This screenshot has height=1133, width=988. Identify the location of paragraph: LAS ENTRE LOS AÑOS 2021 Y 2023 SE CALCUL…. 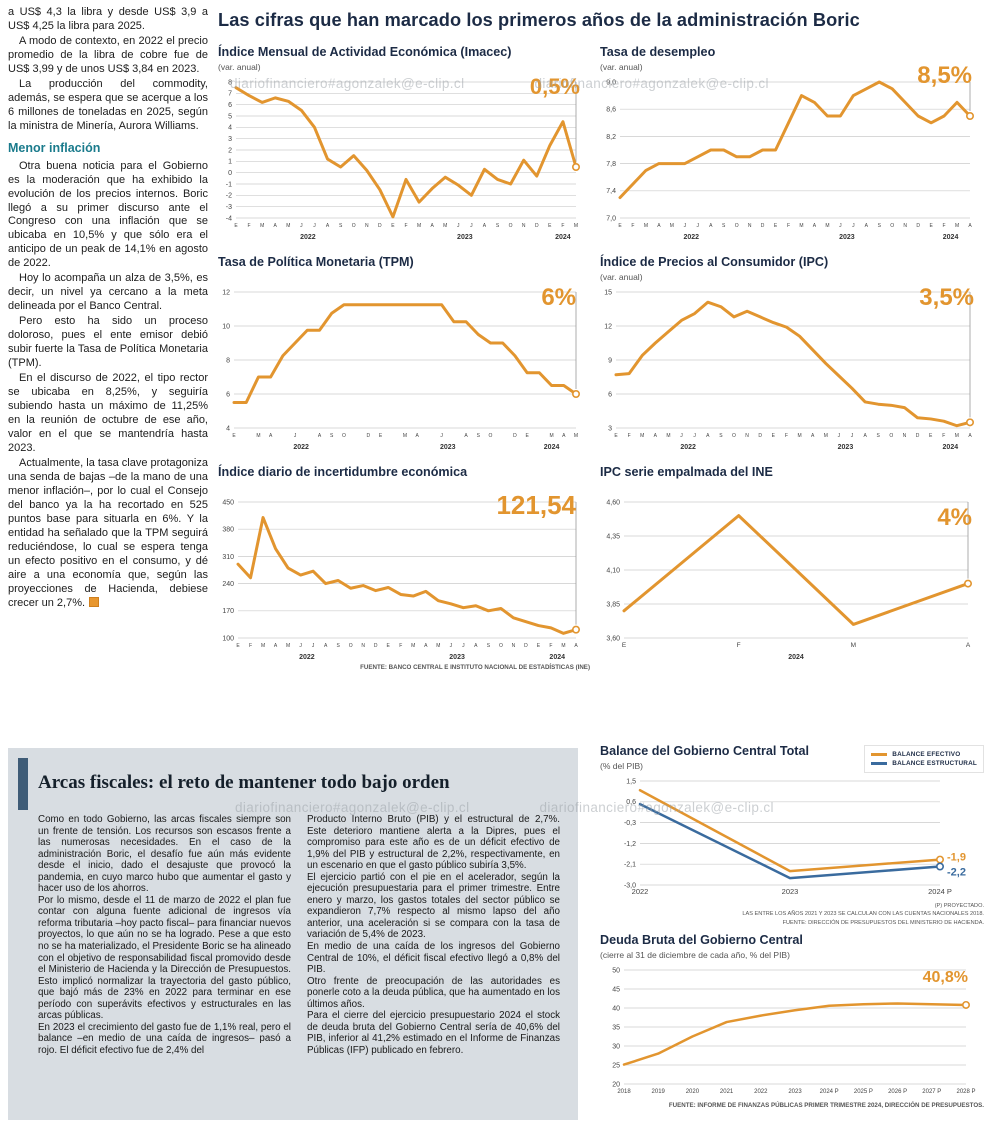
(863, 914).